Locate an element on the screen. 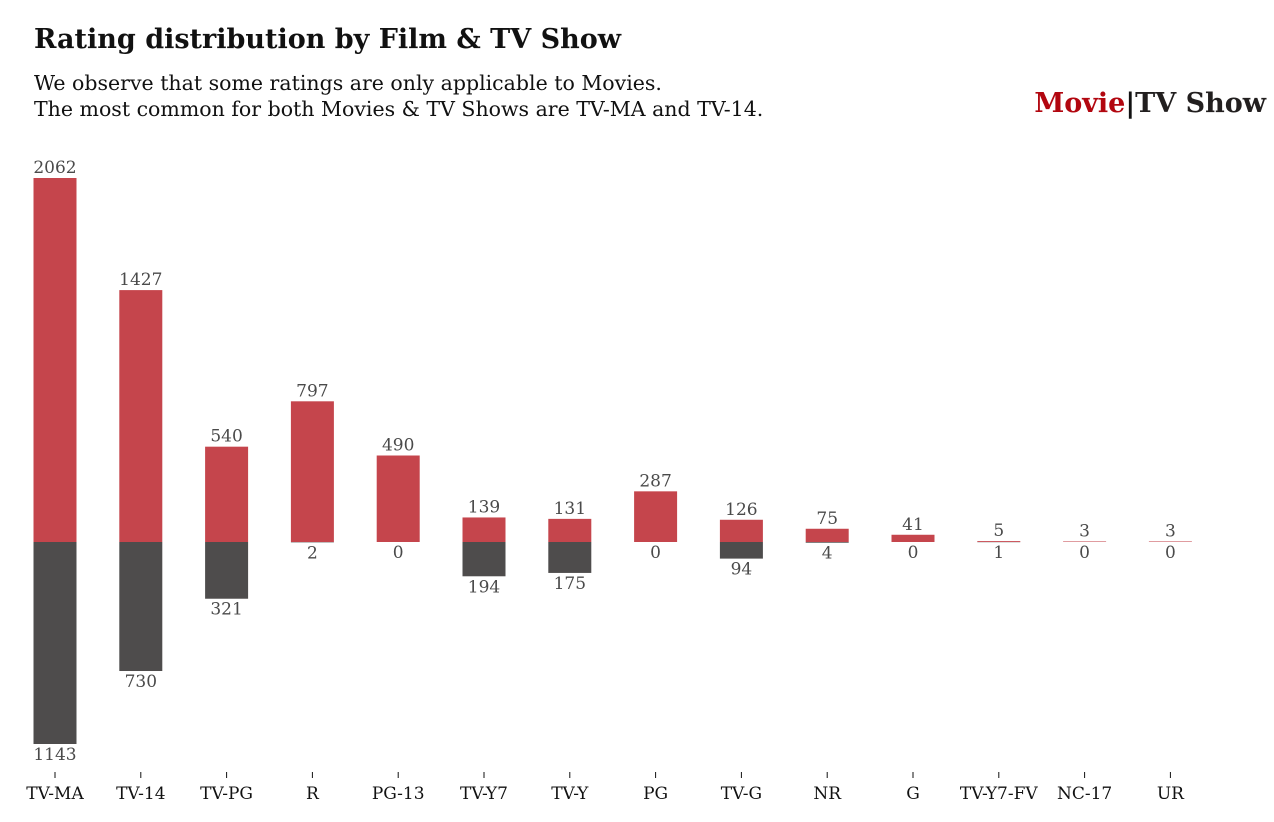 This screenshot has height=822, width=1274. movie-value-label: 287 is located at coordinates (655, 481).